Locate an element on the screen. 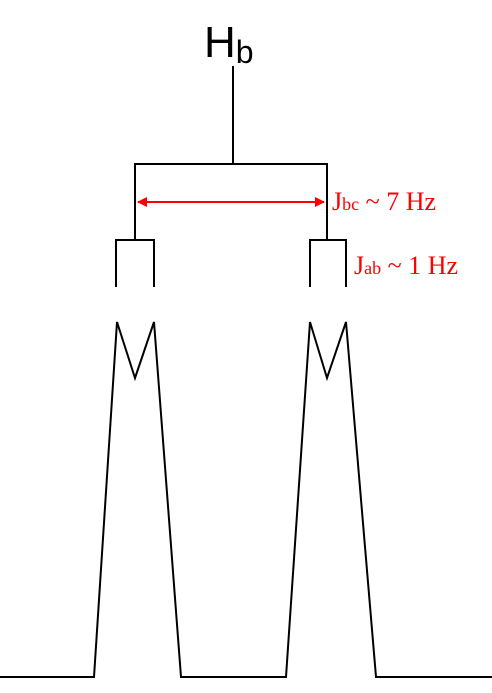  coupling-ab-value: ~ 1 Hz is located at coordinates (419, 265).